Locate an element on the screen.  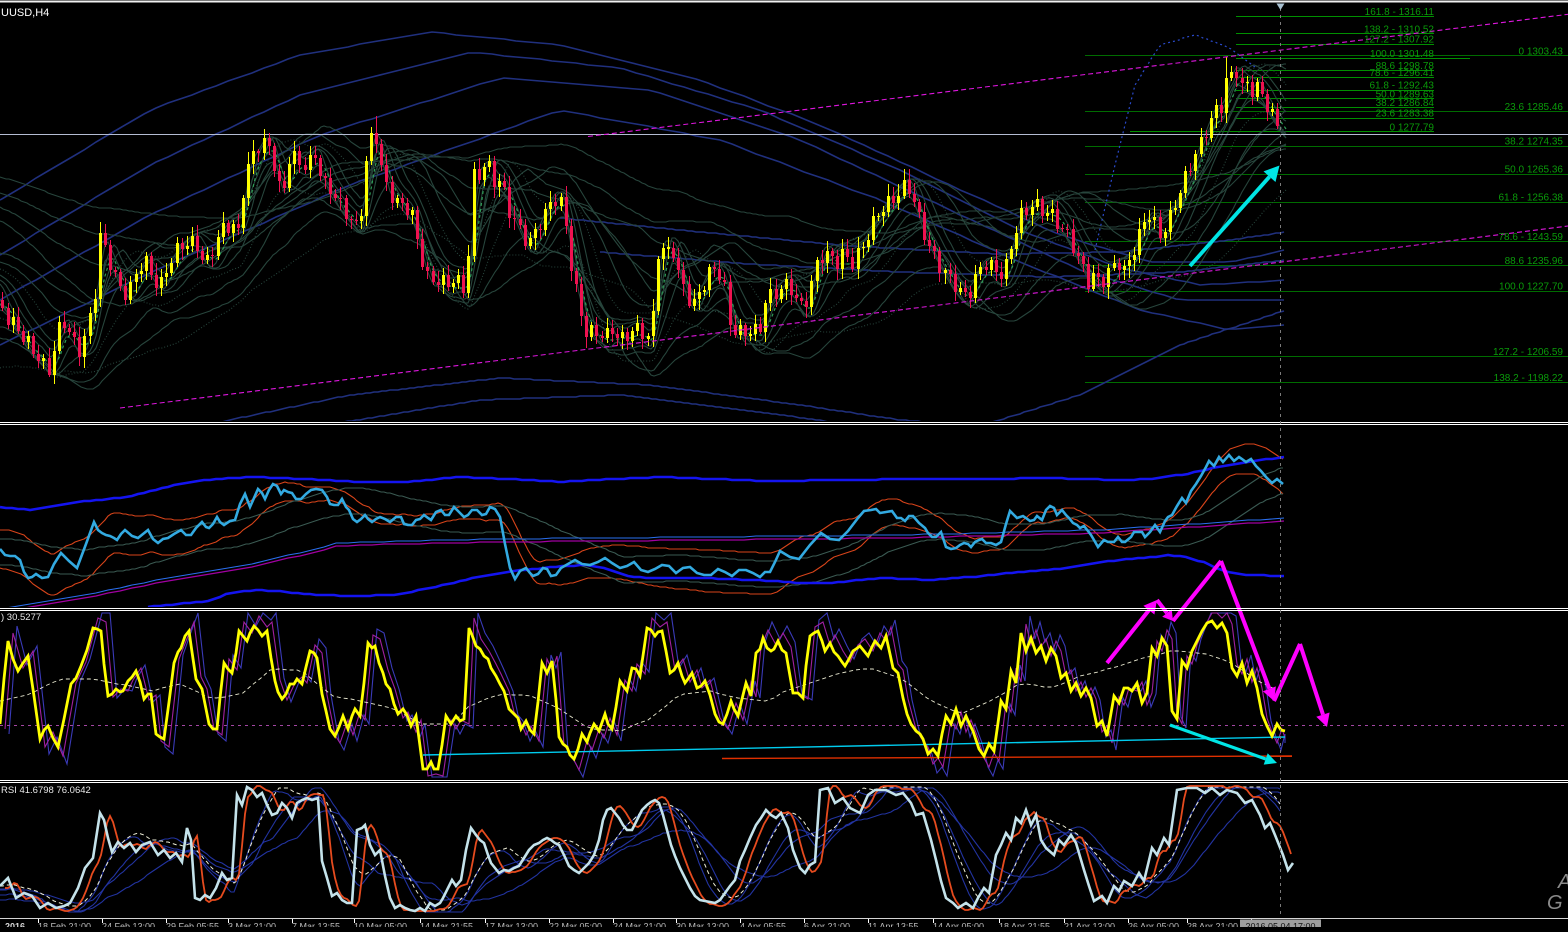
svg-text: 24 Feb 13:00 is located at coordinates (128, 925).